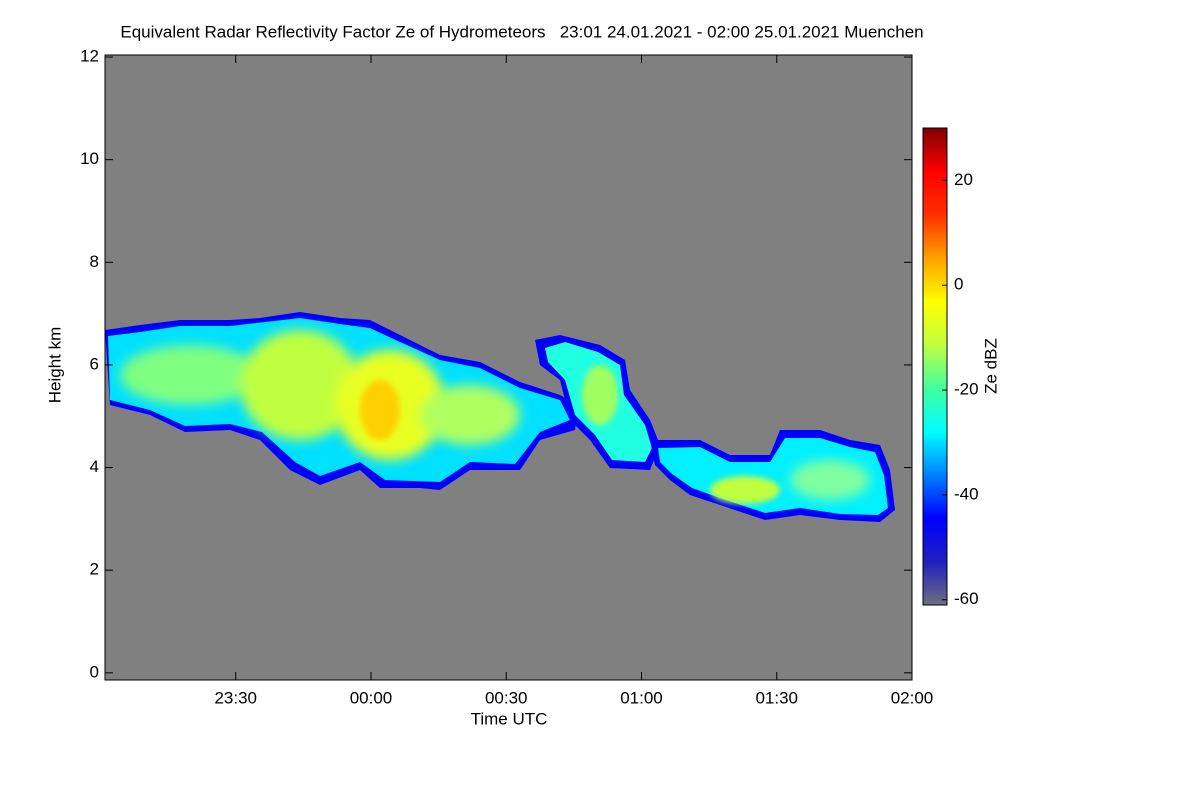 The height and width of the screenshot is (800, 1200). What do you see at coordinates (54, 365) in the screenshot?
I see `y-axis-label: Height km` at bounding box center [54, 365].